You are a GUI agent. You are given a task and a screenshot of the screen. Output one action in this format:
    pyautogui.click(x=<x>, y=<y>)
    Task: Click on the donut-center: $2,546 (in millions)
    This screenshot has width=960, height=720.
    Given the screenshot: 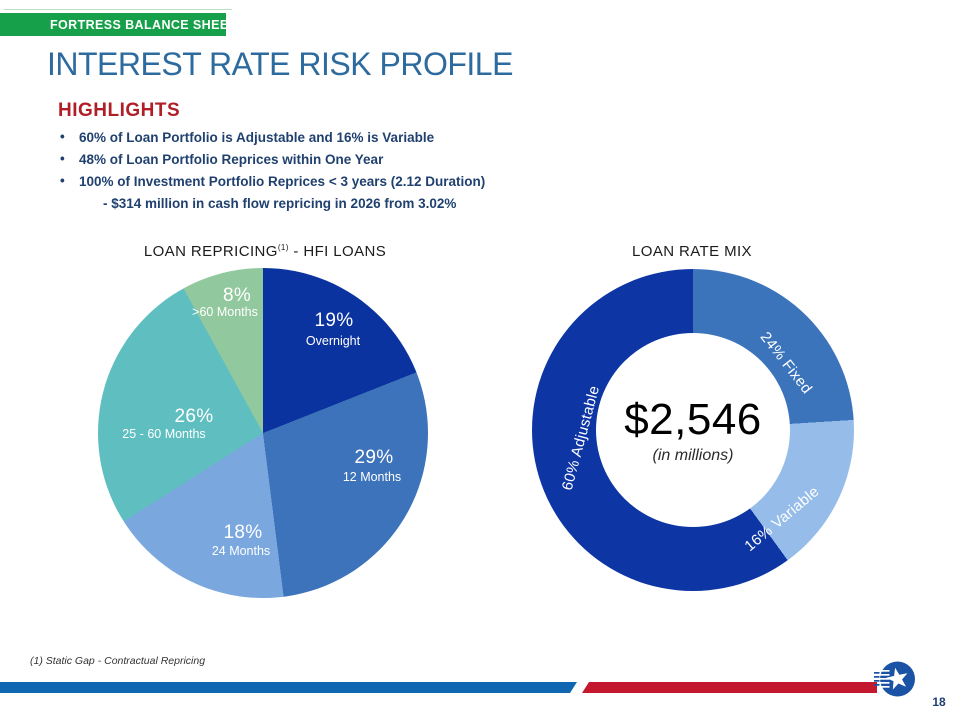 What is the action you would take?
    pyautogui.click(x=693, y=430)
    